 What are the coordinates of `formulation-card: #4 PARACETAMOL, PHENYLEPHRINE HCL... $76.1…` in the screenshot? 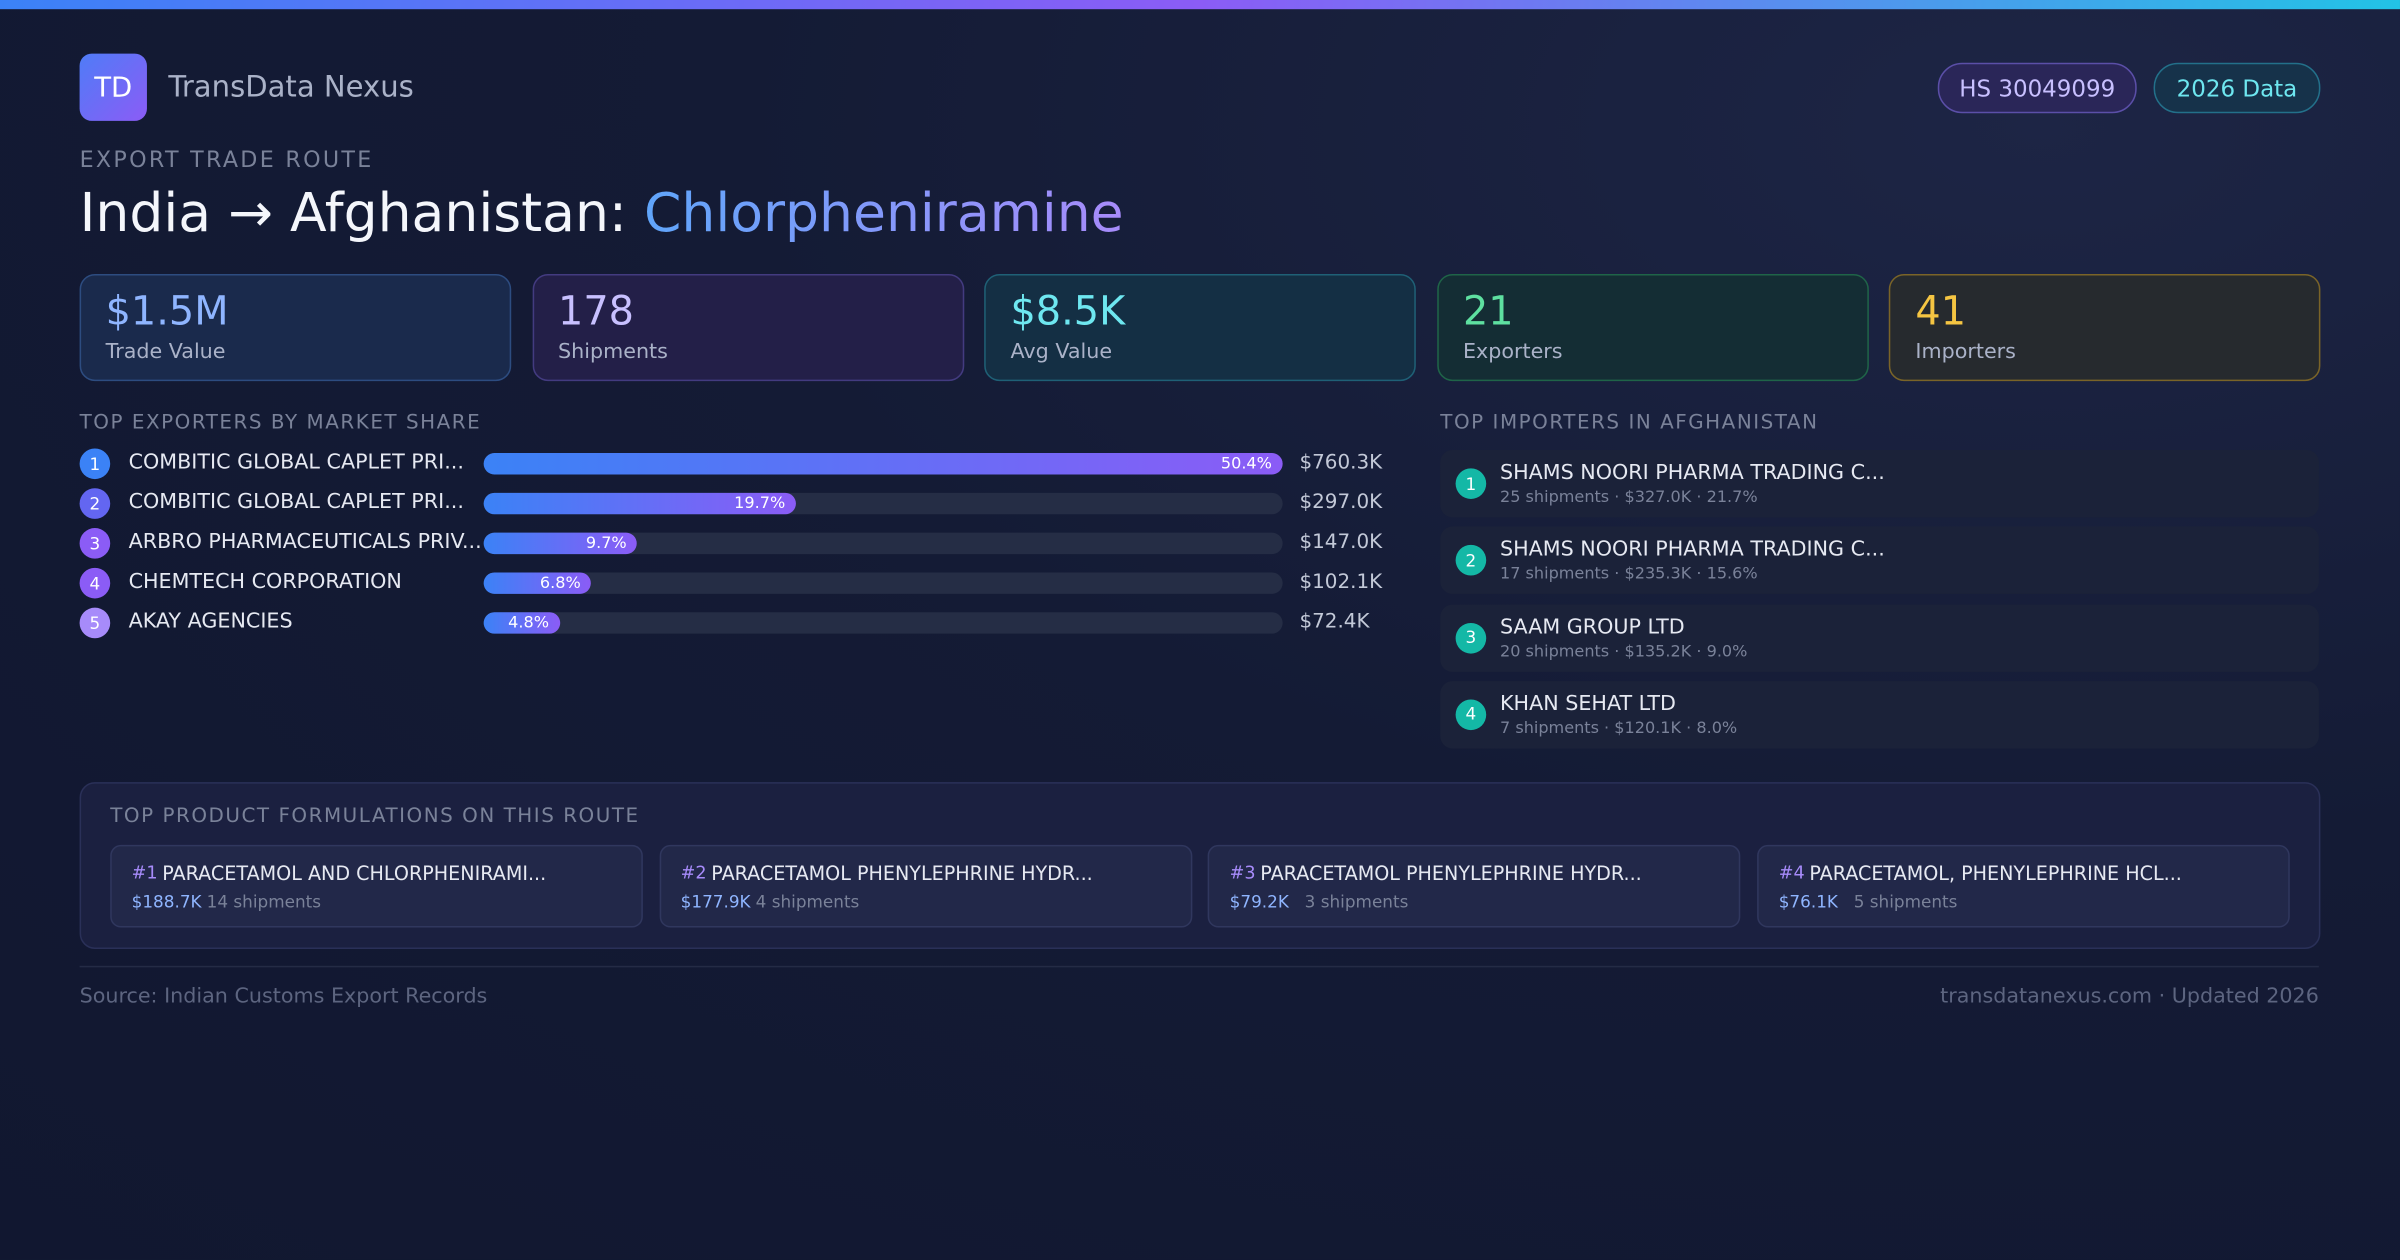 It's located at (2023, 886).